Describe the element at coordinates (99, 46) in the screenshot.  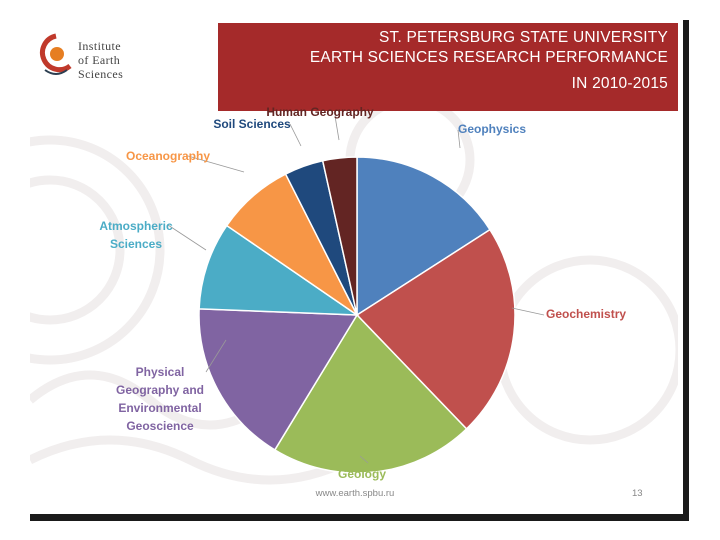
I see `logo-line-1: Institute` at that location.